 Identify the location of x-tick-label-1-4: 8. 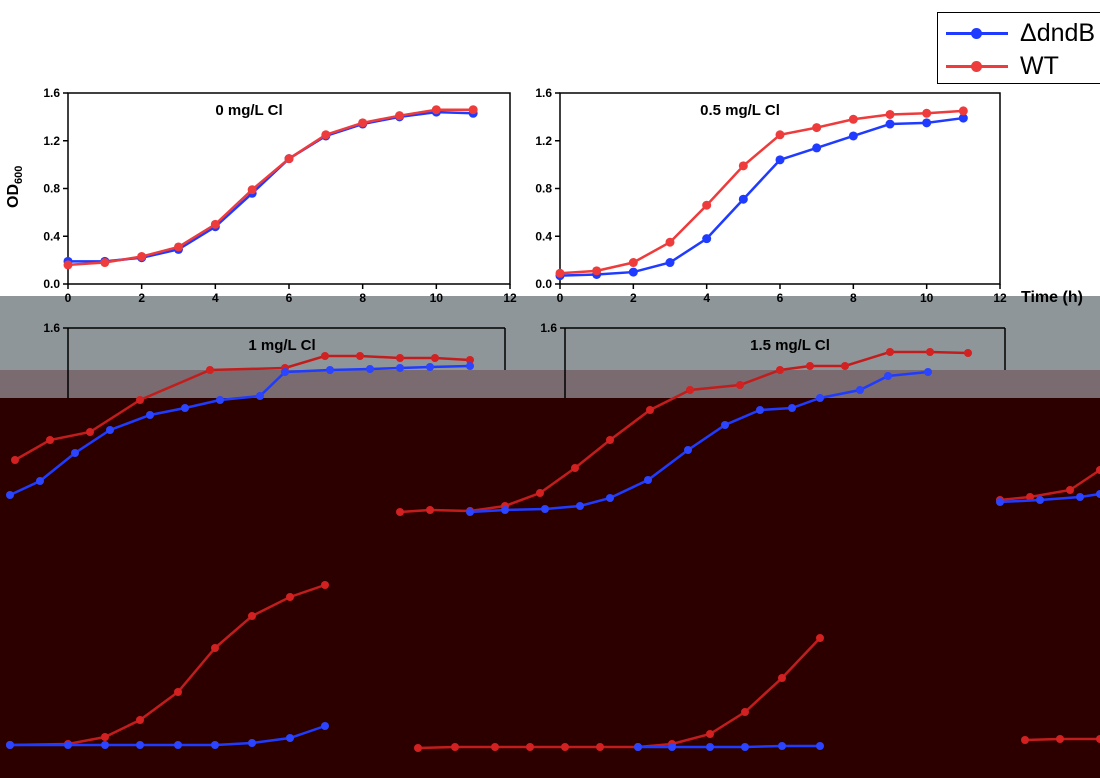
(853, 298).